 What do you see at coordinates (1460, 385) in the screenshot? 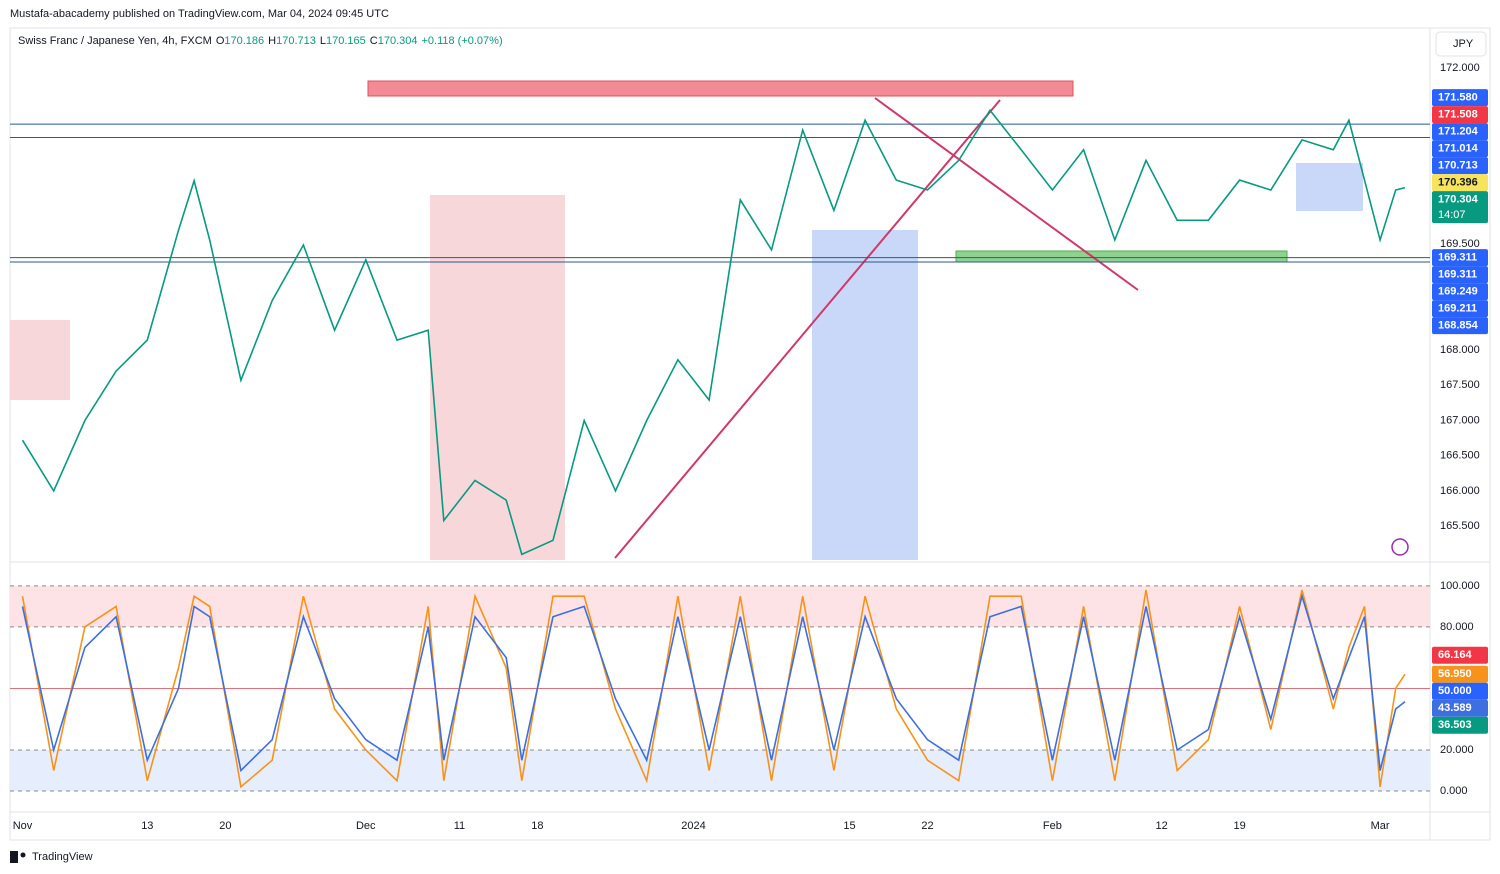
I see `y-tick-label: 167.500` at bounding box center [1460, 385].